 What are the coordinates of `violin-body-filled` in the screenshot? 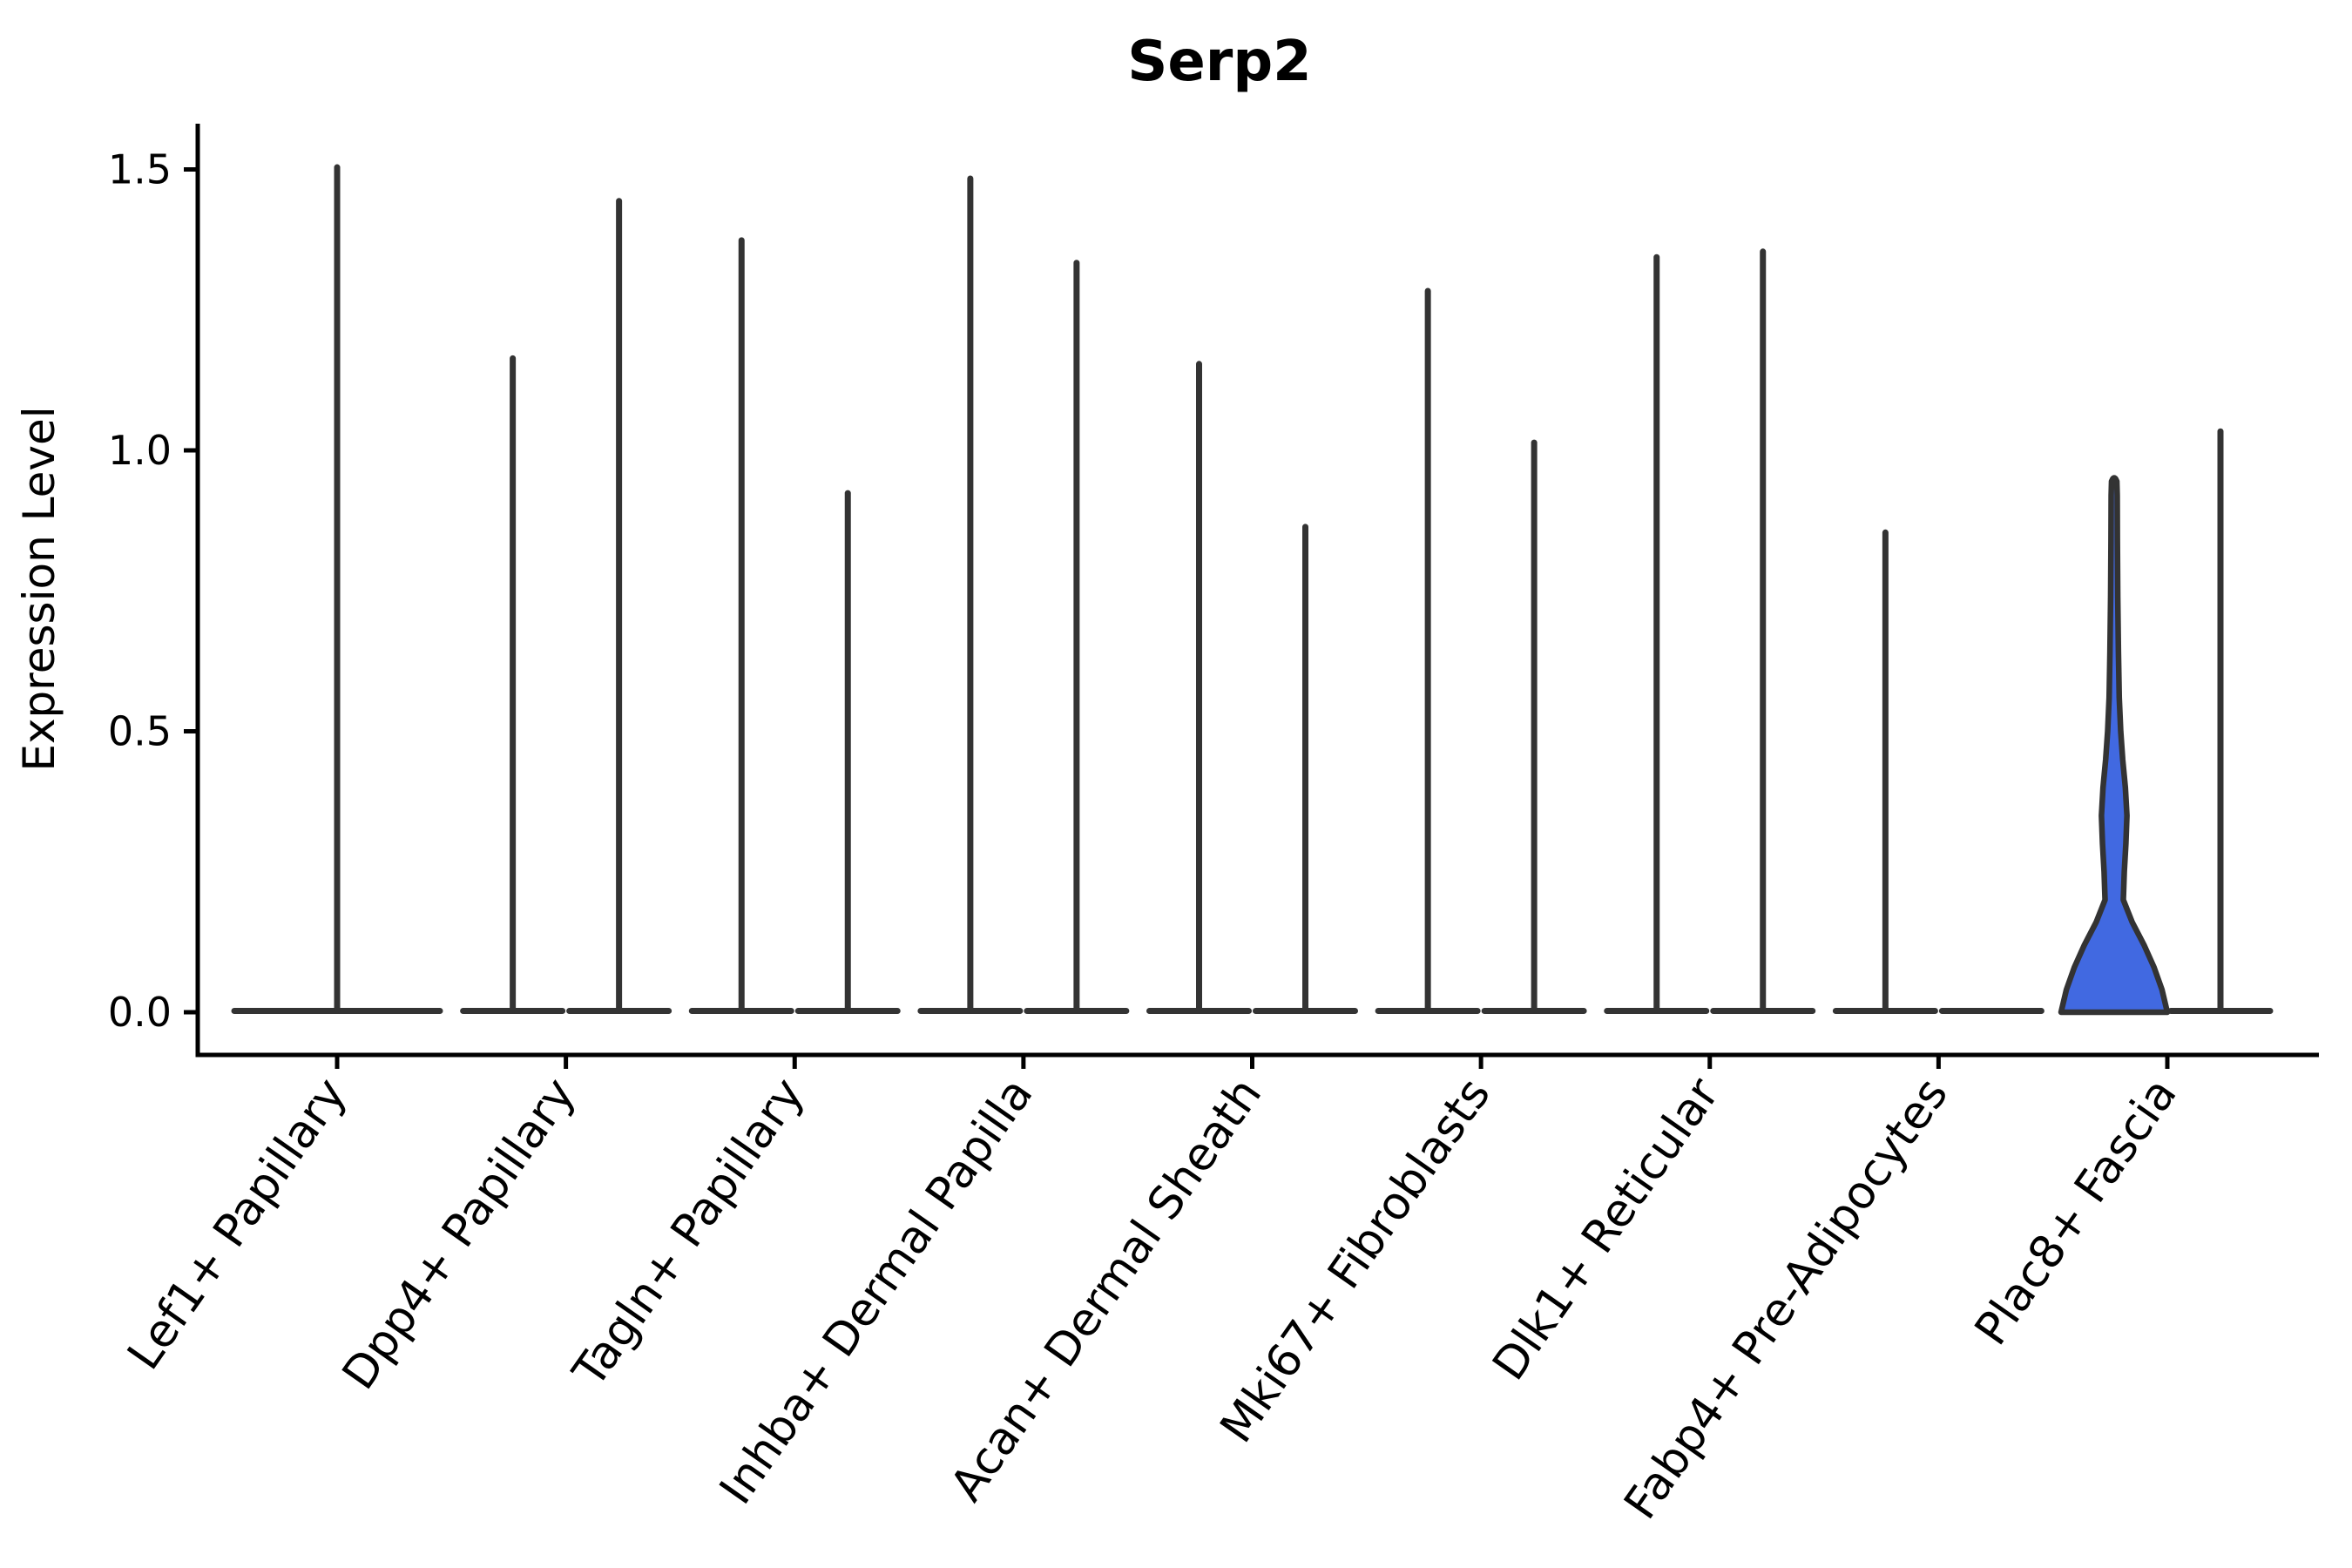 It's located at (2114, 746).